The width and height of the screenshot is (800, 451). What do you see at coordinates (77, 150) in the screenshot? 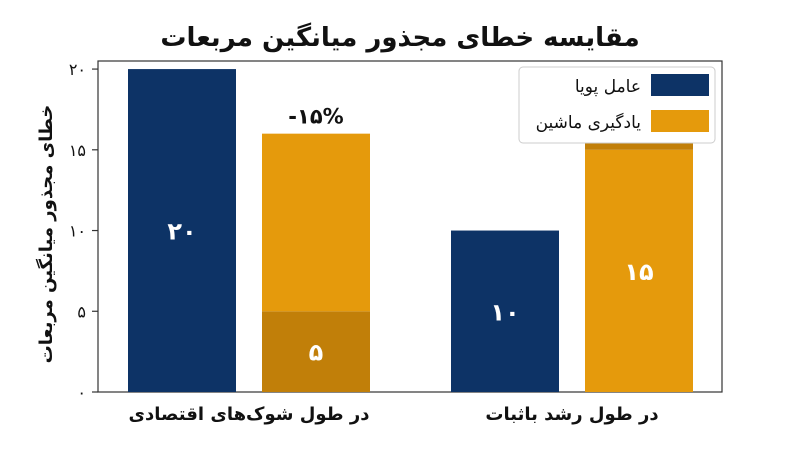
I see `y-tick-label: ۱۵` at bounding box center [77, 150].